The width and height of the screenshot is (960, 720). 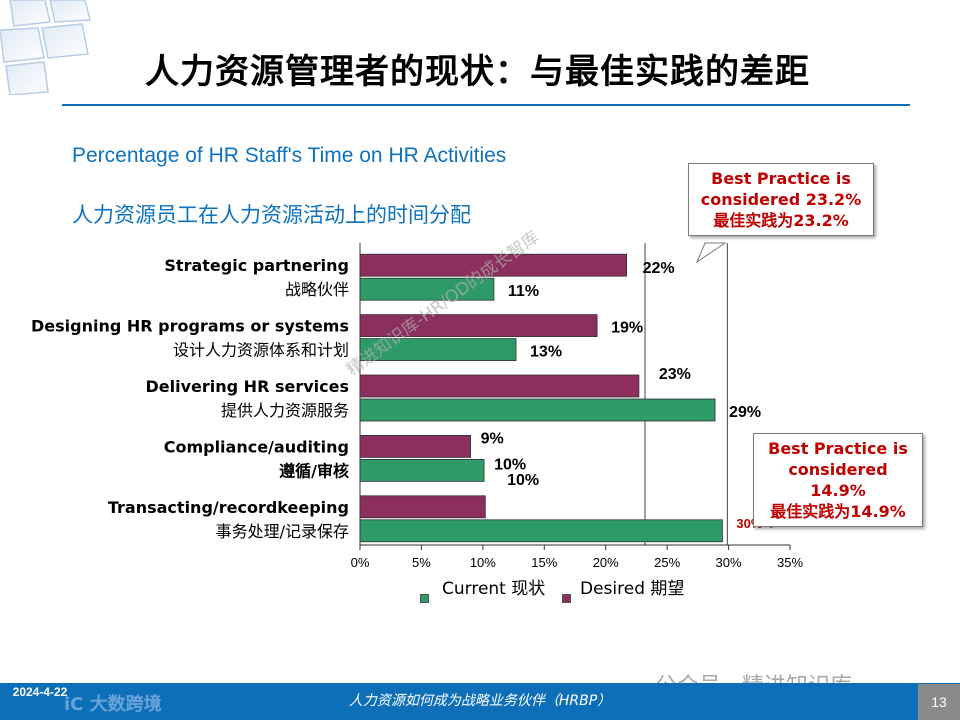 What do you see at coordinates (523, 480) in the screenshot?
I see `data-label-extra: 10%` at bounding box center [523, 480].